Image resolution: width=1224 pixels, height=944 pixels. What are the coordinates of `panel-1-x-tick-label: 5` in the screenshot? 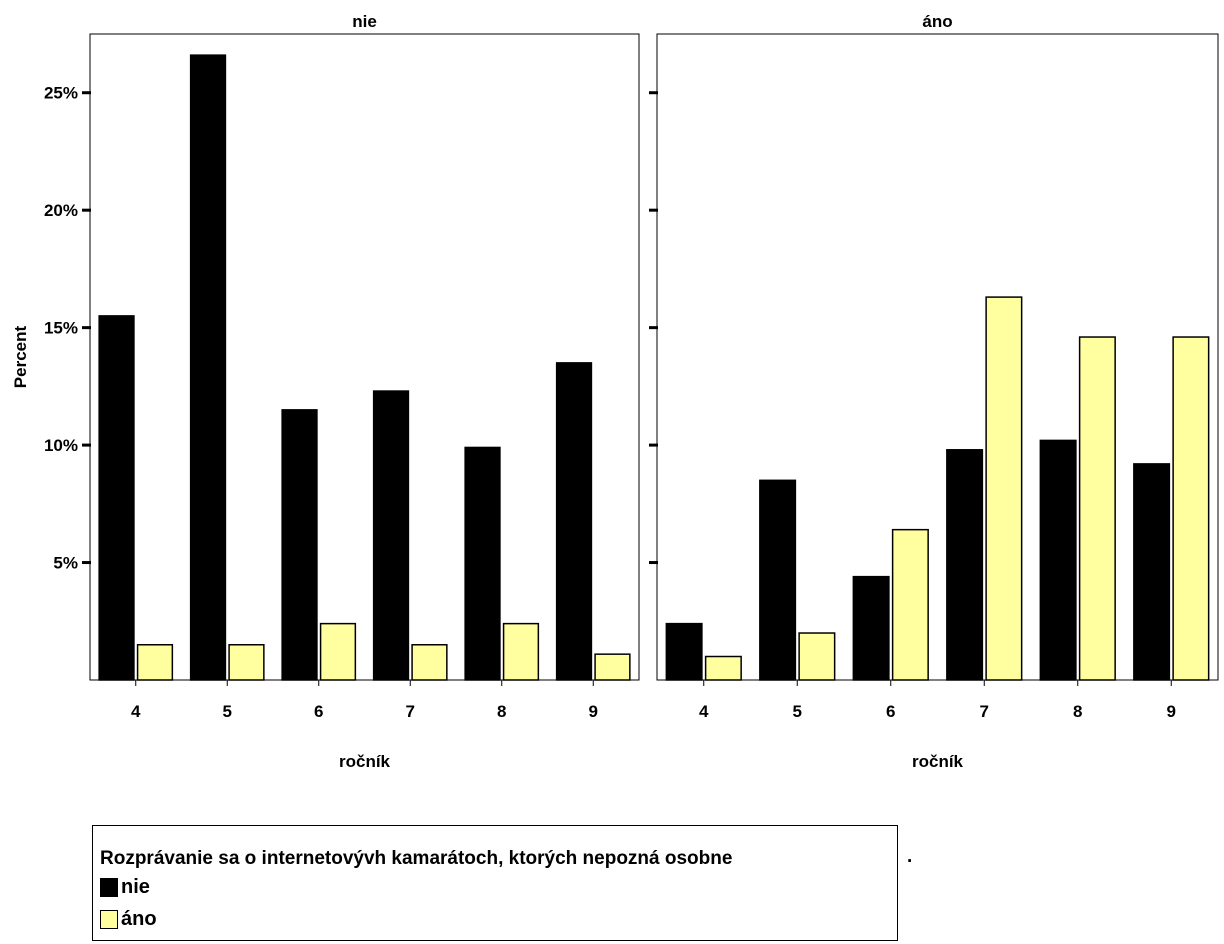 It's located at (227, 711).